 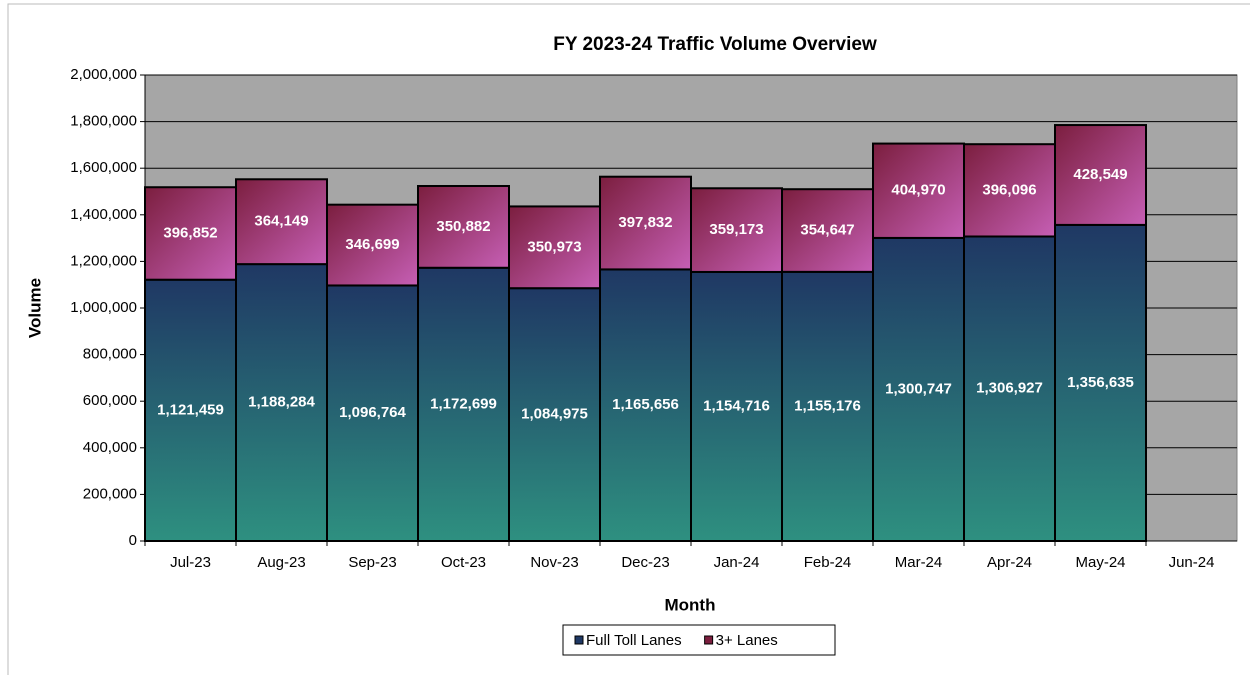 I want to click on value-label: 346,699, so click(x=372, y=244).